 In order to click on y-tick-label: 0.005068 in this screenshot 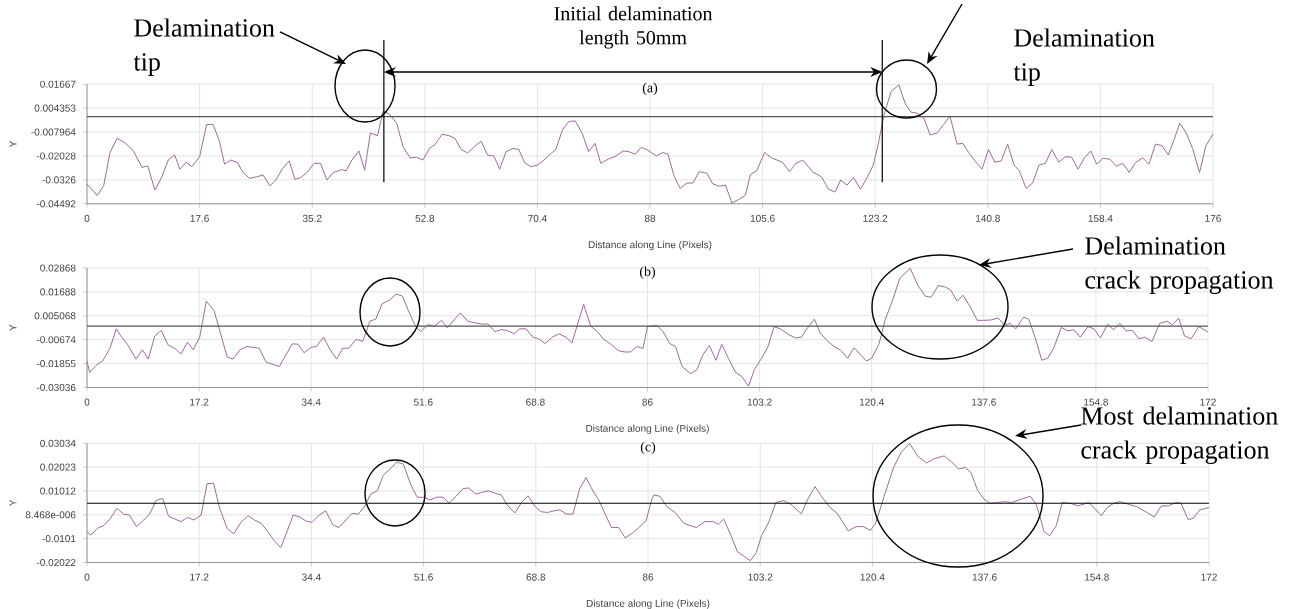, I will do `click(55, 316)`.